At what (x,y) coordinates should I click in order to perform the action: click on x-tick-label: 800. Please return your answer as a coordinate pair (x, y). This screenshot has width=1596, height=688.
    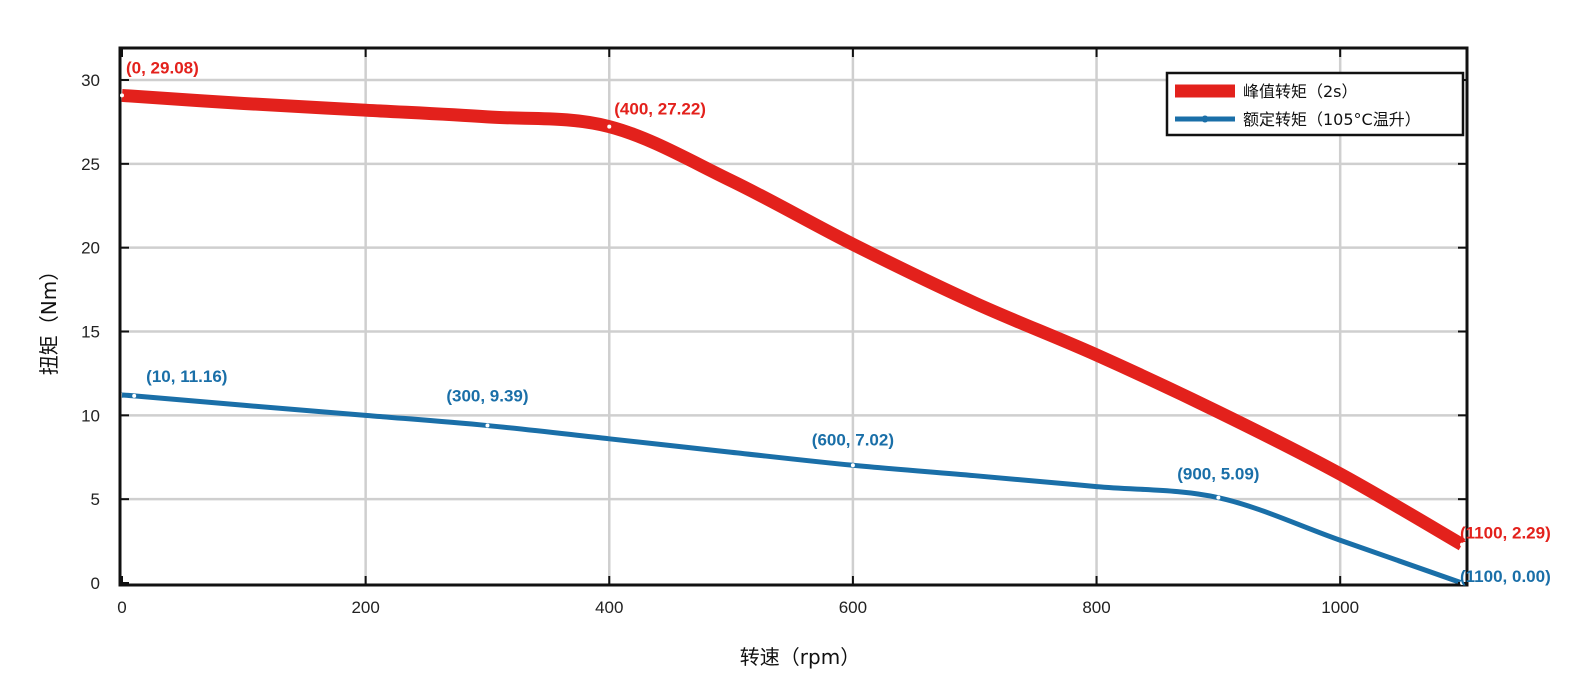
    Looking at the image, I should click on (1096, 607).